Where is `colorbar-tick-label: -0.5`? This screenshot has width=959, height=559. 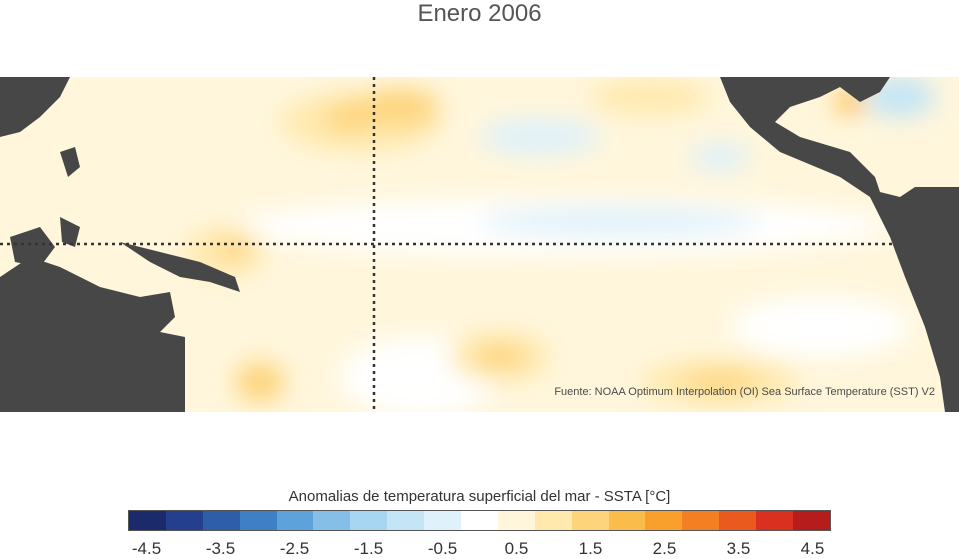 colorbar-tick-label: -0.5 is located at coordinates (442, 548).